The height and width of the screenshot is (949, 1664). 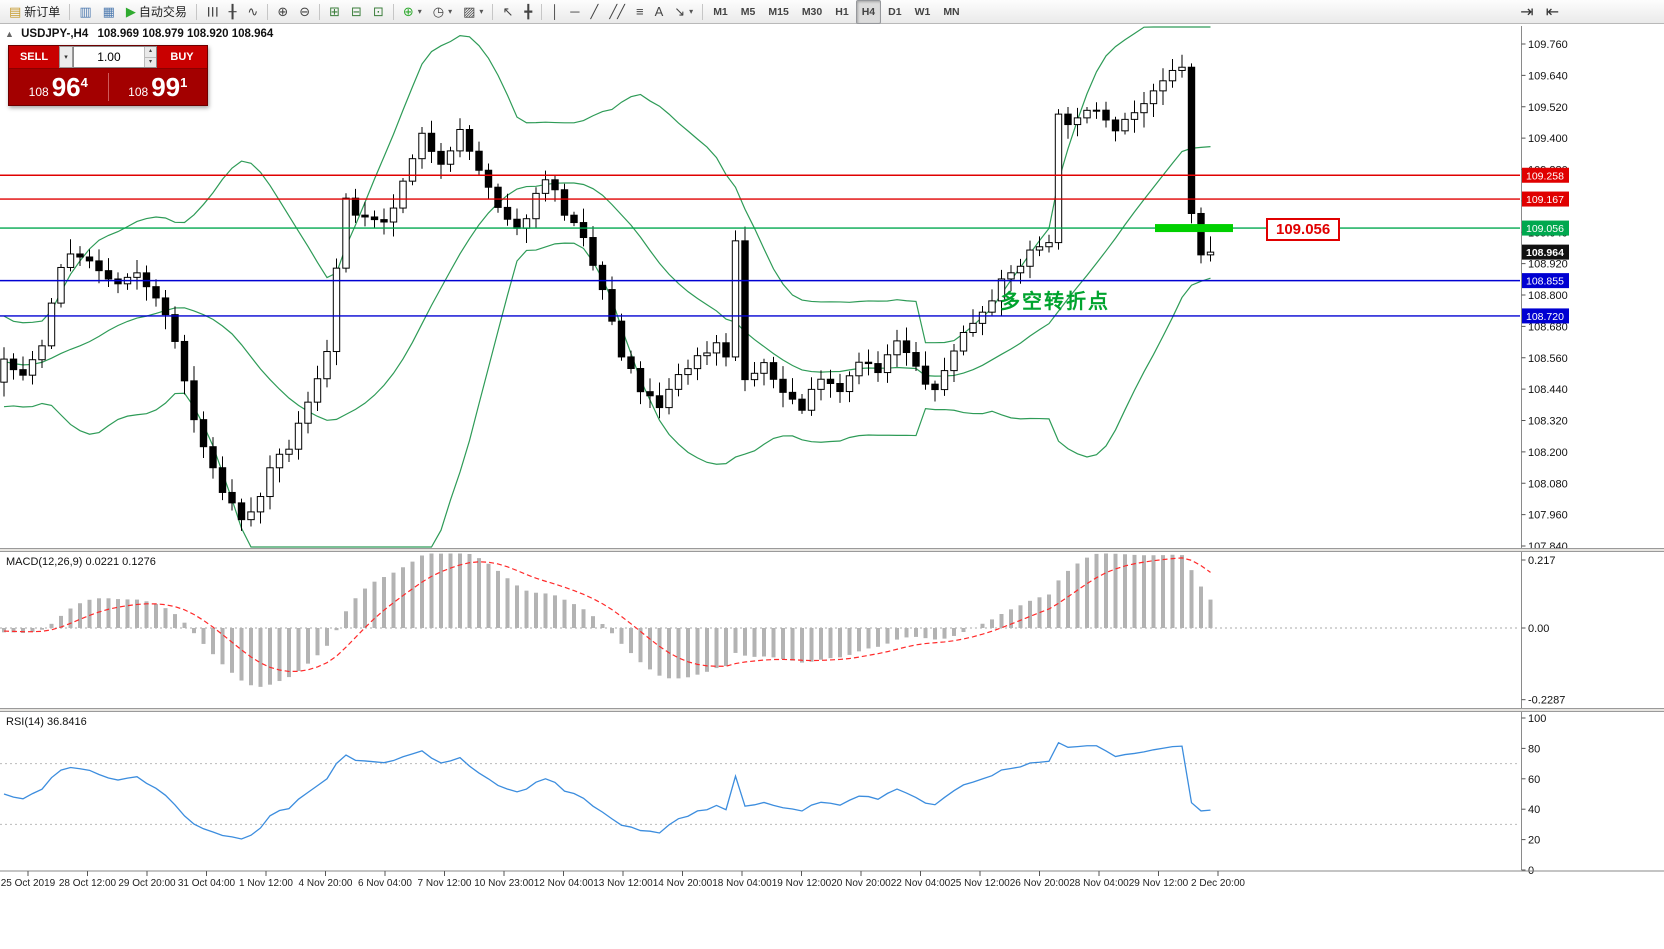 I want to click on crosshair-button: ╋, so click(x=528, y=12).